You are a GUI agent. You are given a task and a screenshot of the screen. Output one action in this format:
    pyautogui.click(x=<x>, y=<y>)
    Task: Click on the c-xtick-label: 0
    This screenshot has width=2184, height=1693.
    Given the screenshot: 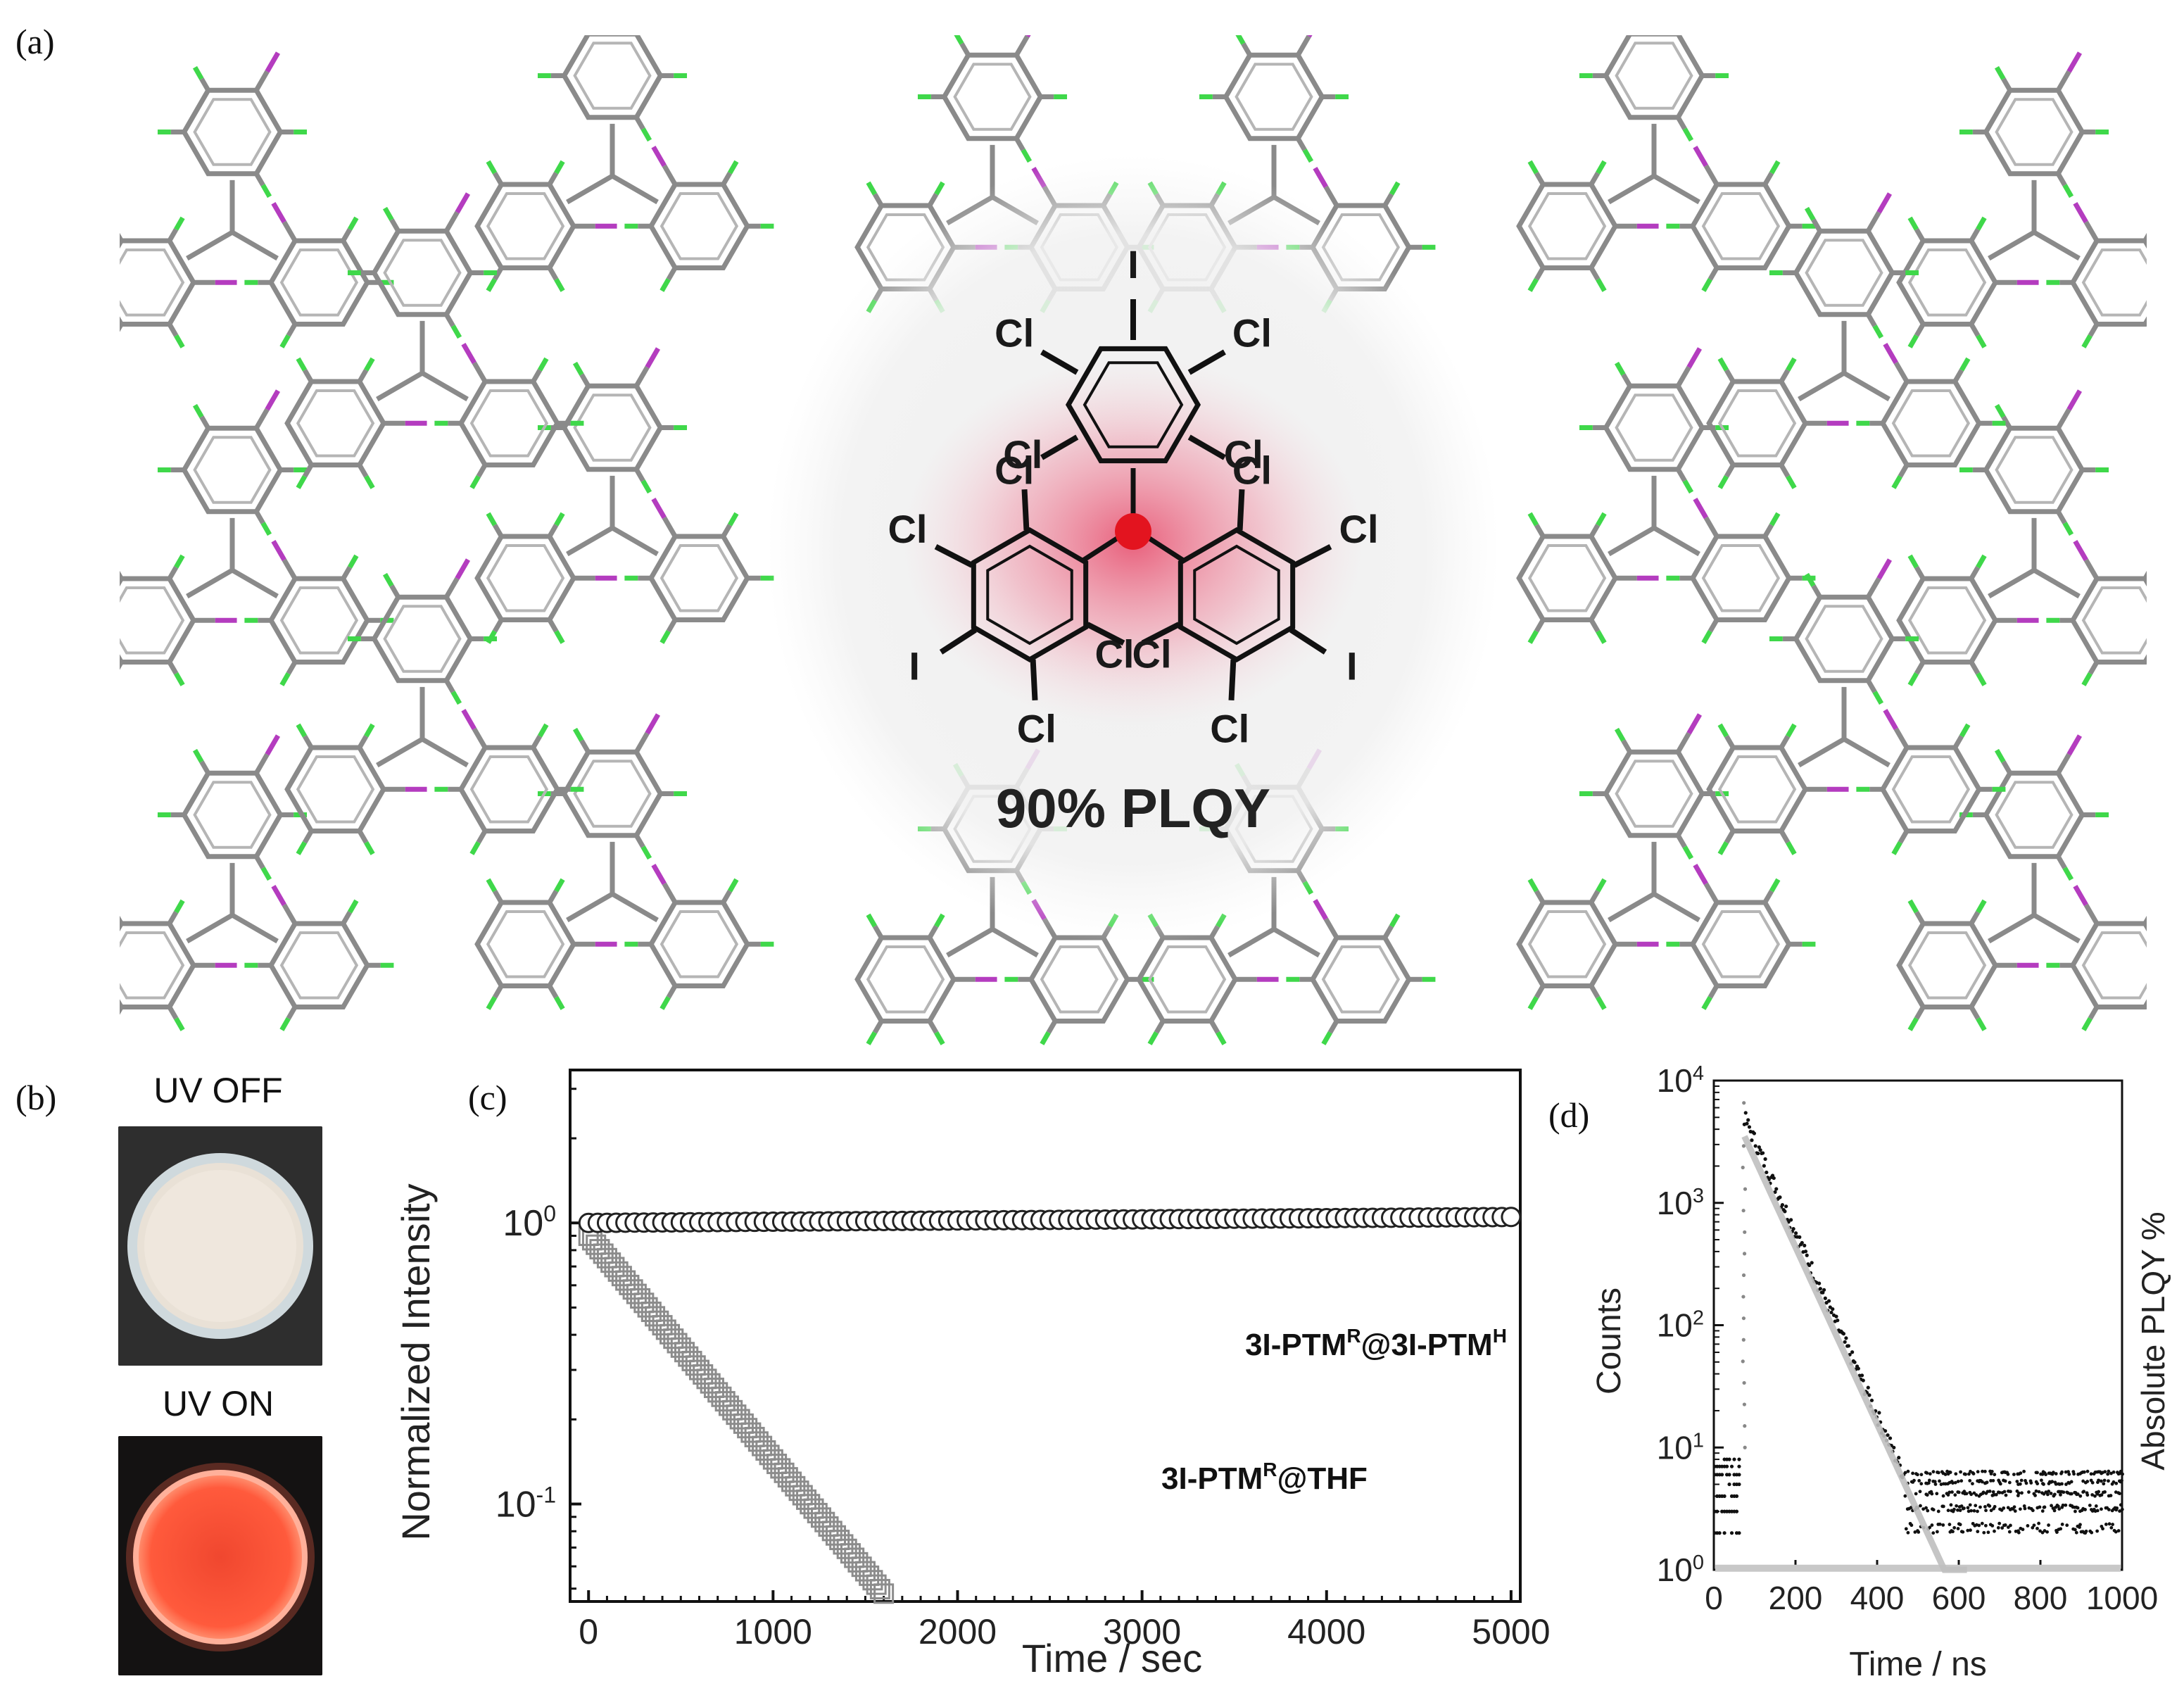 What is the action you would take?
    pyautogui.click(x=588, y=1631)
    